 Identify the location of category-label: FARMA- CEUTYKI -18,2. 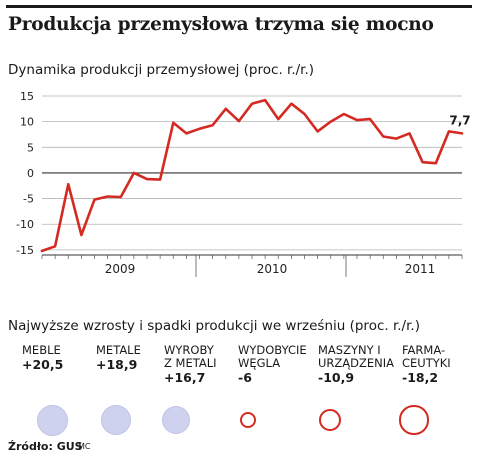
(440, 364).